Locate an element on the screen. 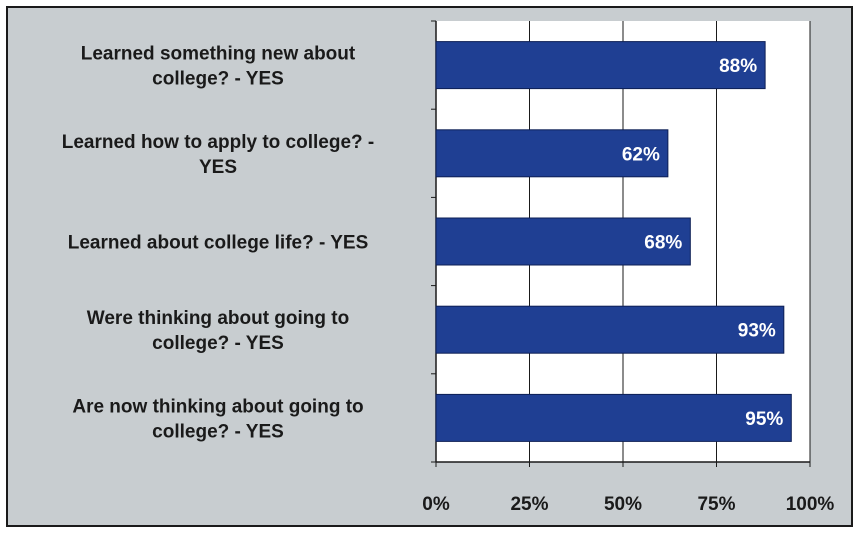 The width and height of the screenshot is (861, 533). category-label-line: YES is located at coordinates (218, 167).